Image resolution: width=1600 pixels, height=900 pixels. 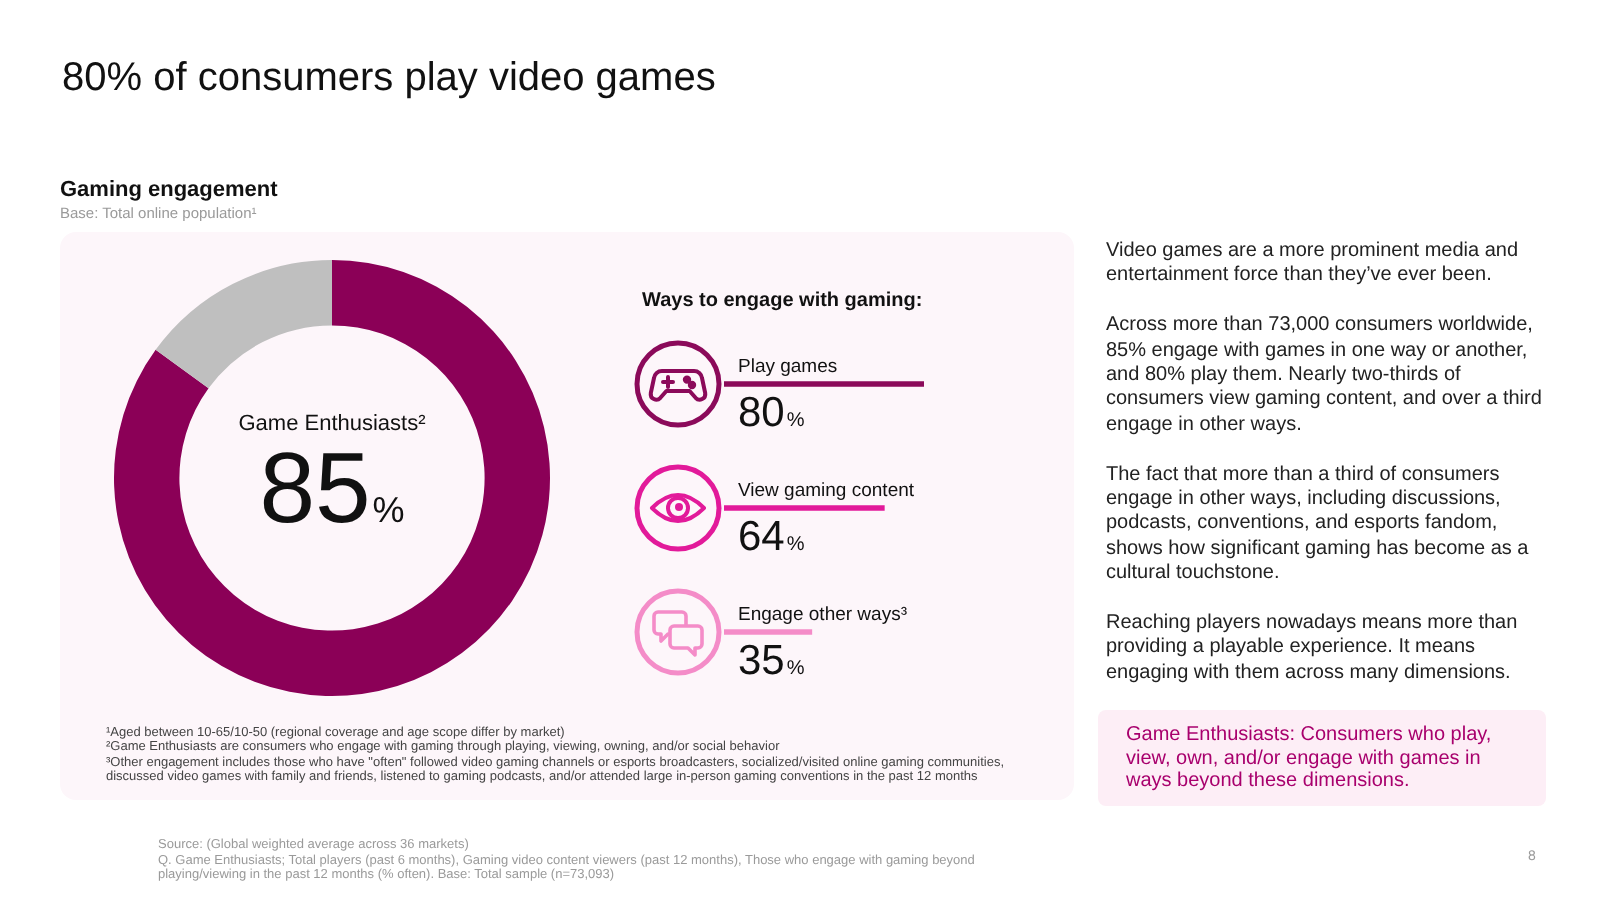 I want to click on text: Reaching players nowadays means more than providing a playable experience. It means engaging with them across many dimensions., so click(x=1313, y=649).